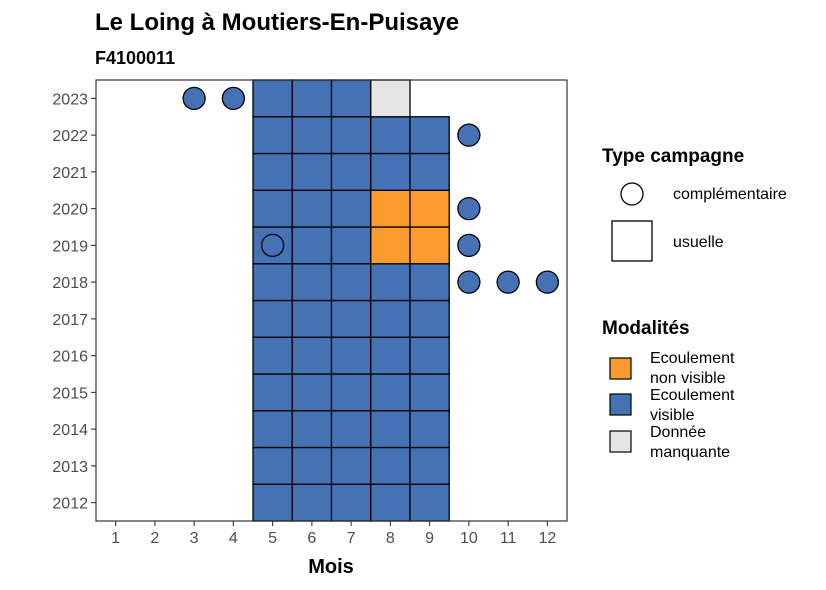 The image size is (826, 590). I want to click on chart-subtitle: F4100011, so click(135, 58).